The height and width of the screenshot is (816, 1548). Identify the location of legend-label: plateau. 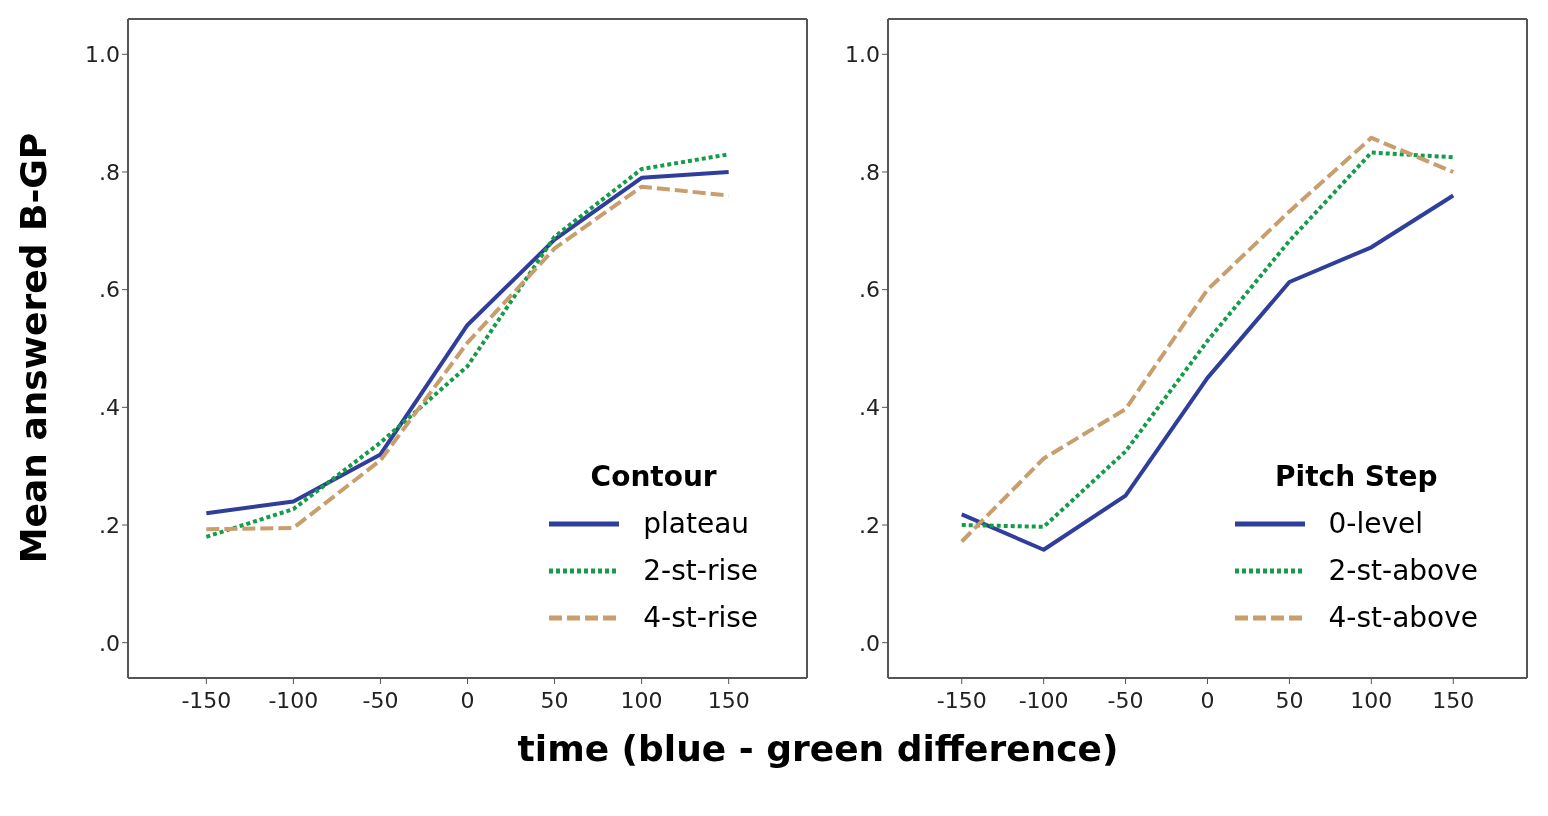
(696, 523).